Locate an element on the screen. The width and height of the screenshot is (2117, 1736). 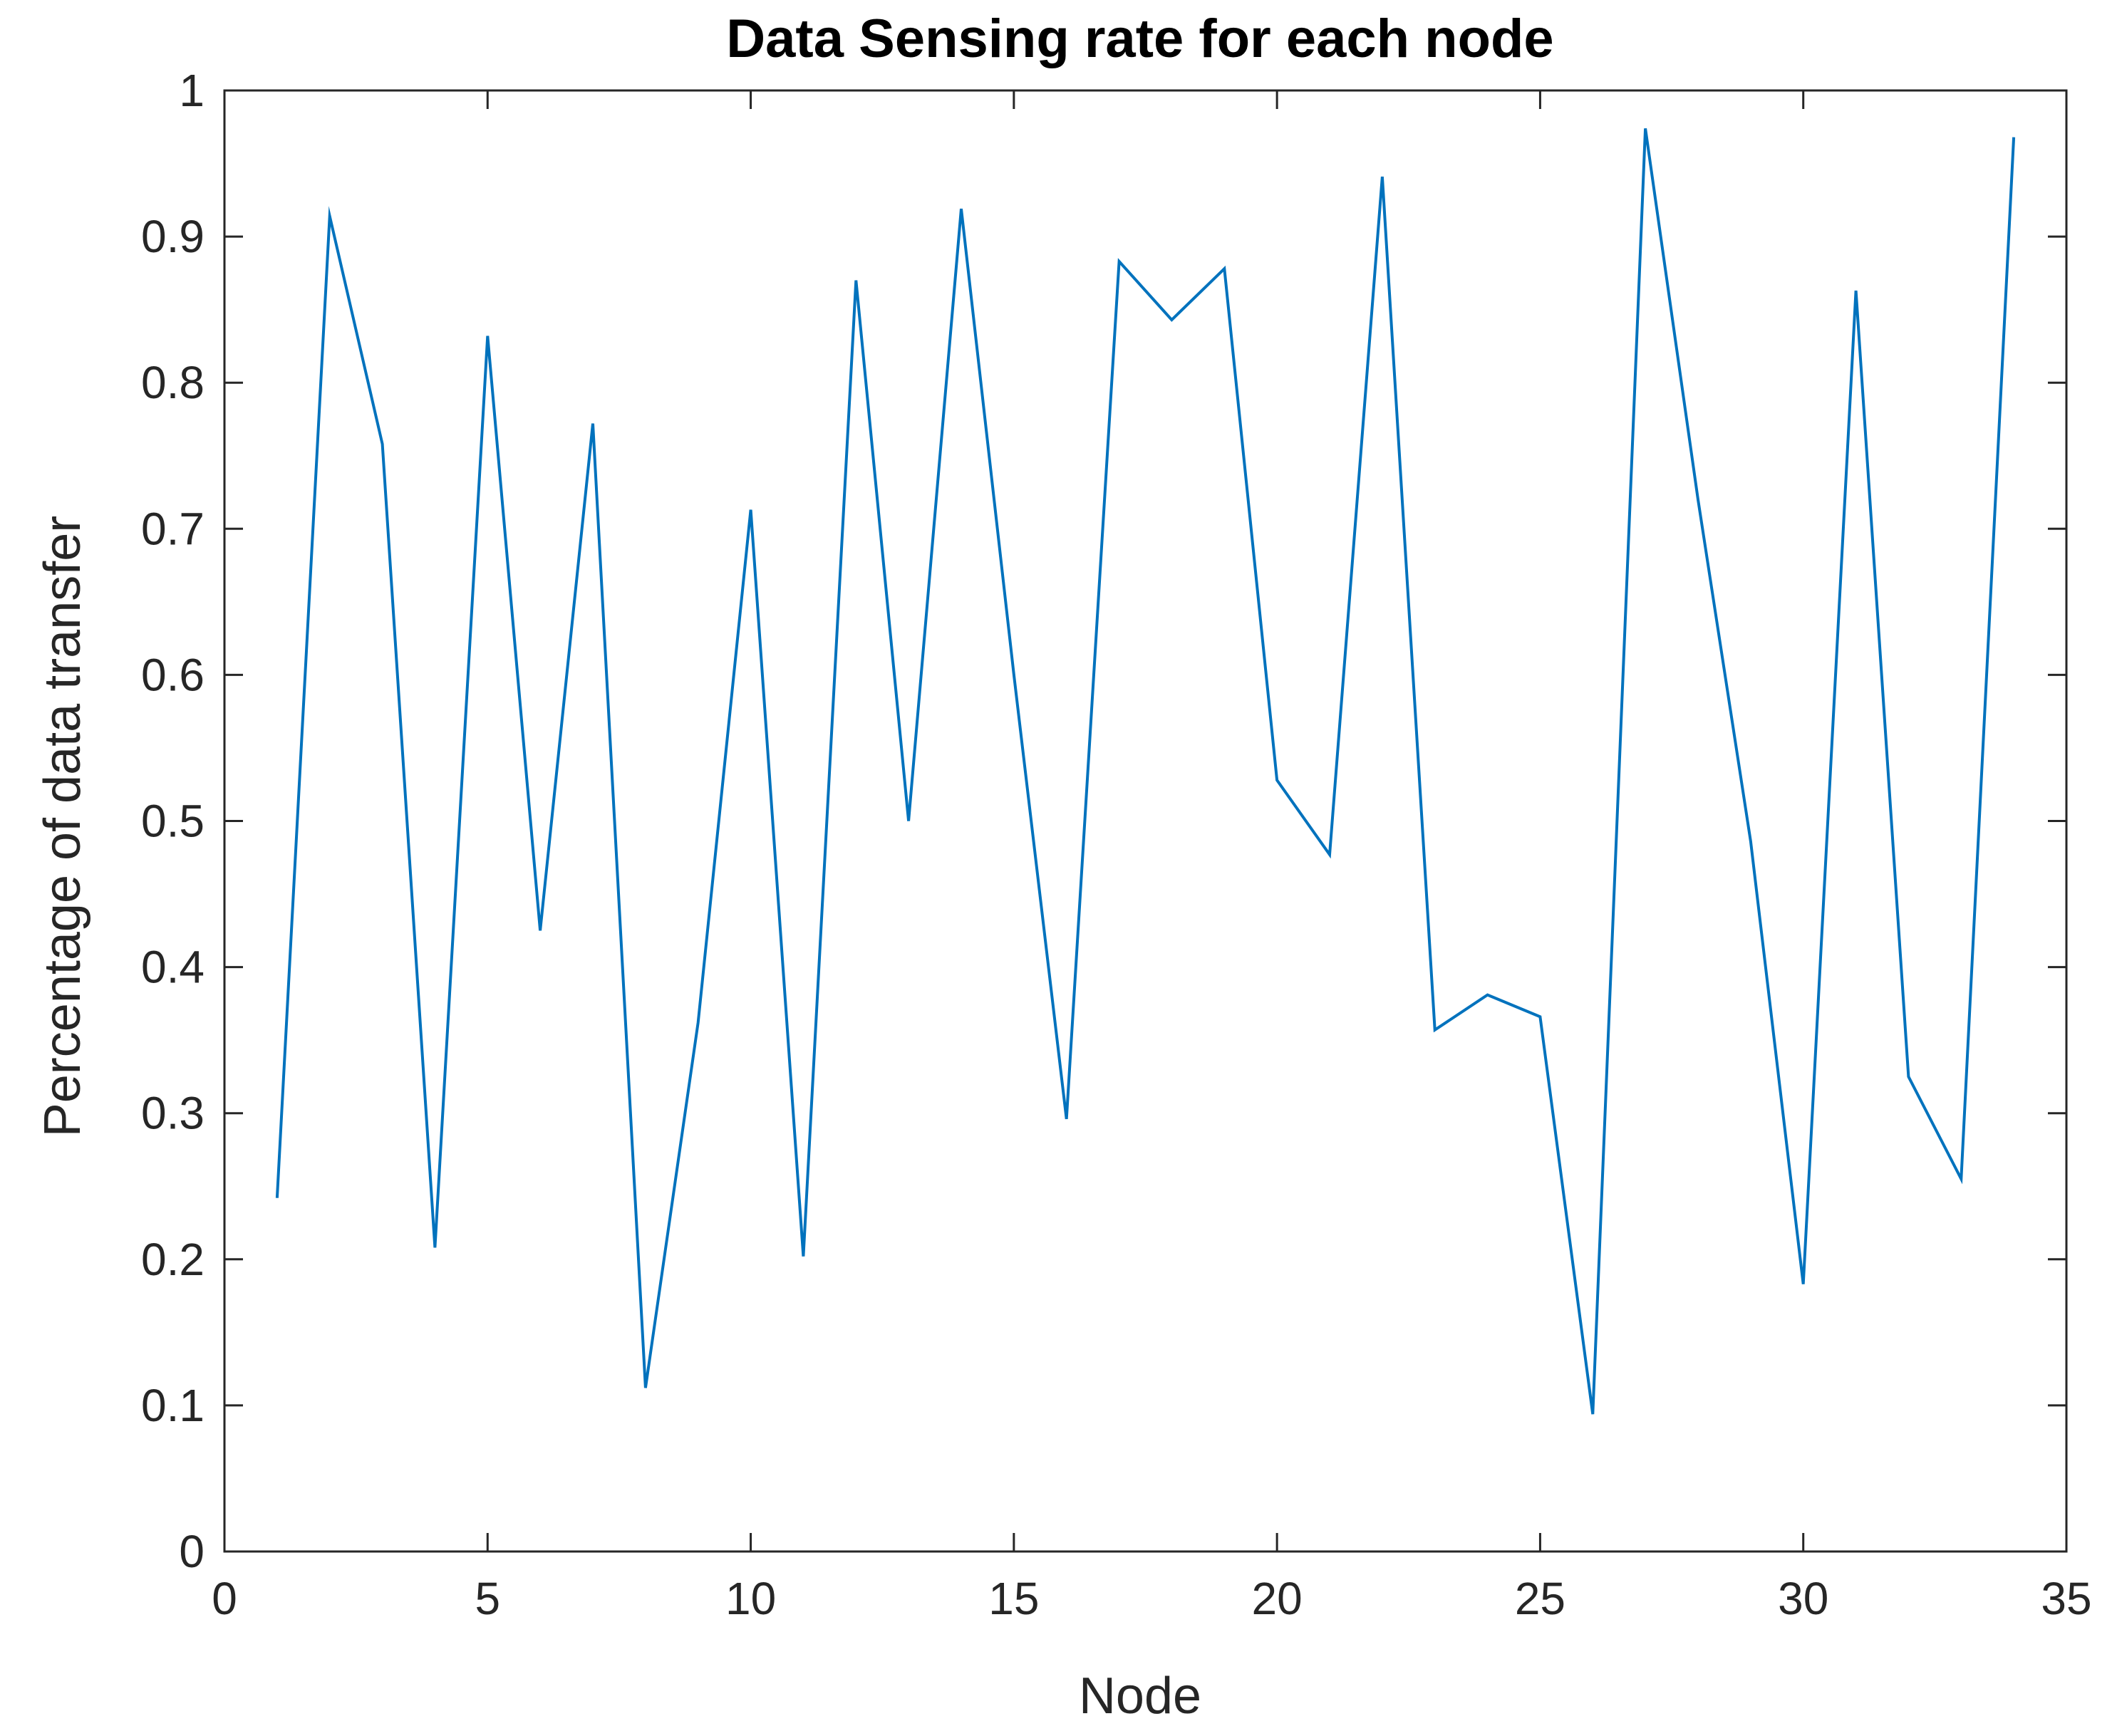
x-axis-label: Node is located at coordinates (1140, 1696).